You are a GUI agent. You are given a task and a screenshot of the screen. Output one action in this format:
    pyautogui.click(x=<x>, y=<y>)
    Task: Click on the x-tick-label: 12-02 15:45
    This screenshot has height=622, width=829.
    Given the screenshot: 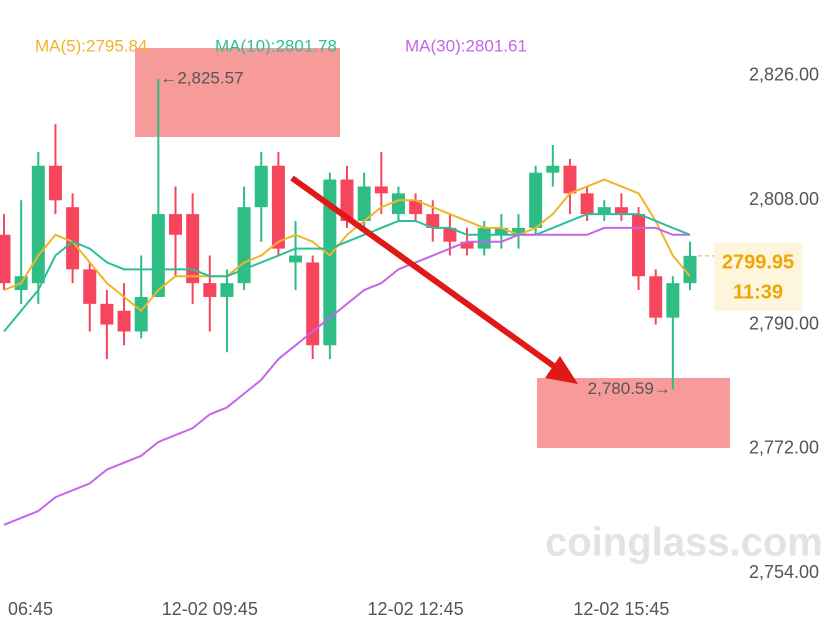 What is the action you would take?
    pyautogui.click(x=621, y=609)
    